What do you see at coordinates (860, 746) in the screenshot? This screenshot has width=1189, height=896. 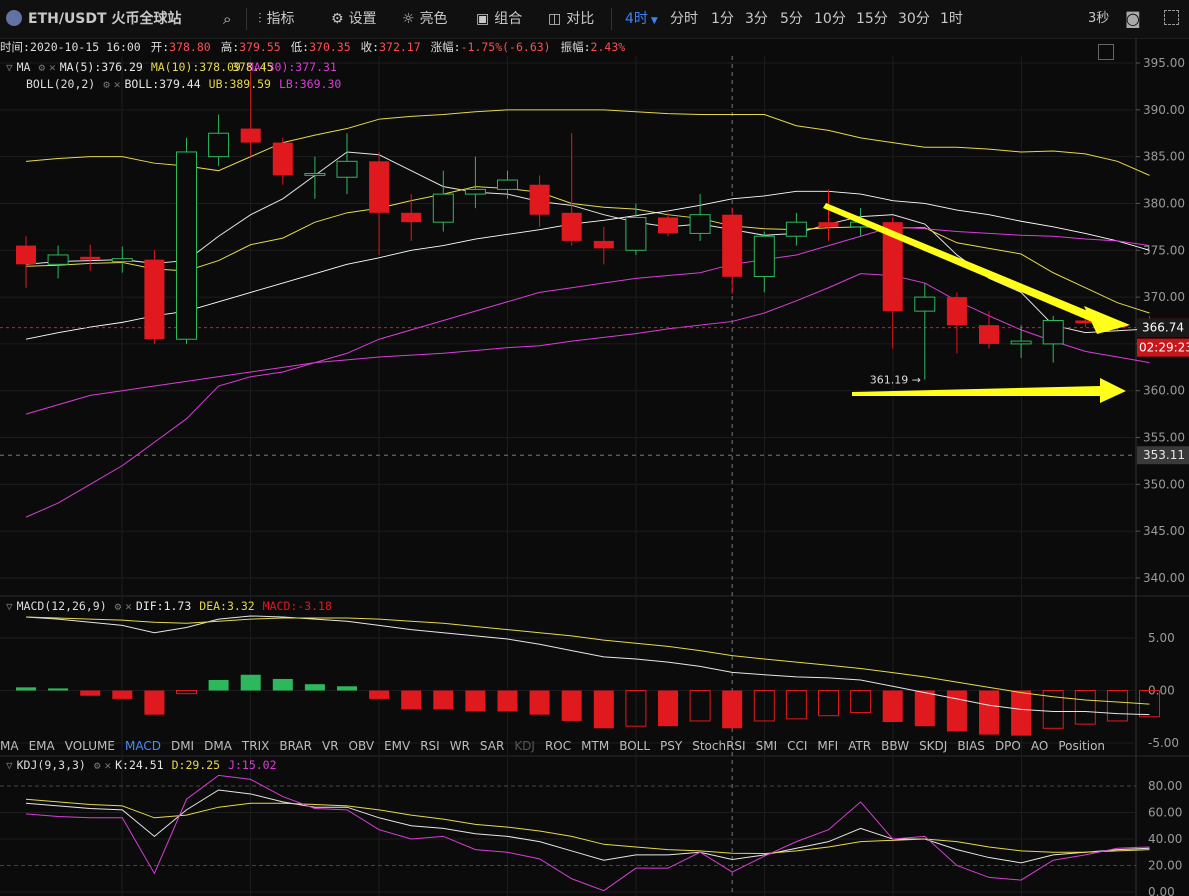 I see `indicator-tab-atr: ATR` at bounding box center [860, 746].